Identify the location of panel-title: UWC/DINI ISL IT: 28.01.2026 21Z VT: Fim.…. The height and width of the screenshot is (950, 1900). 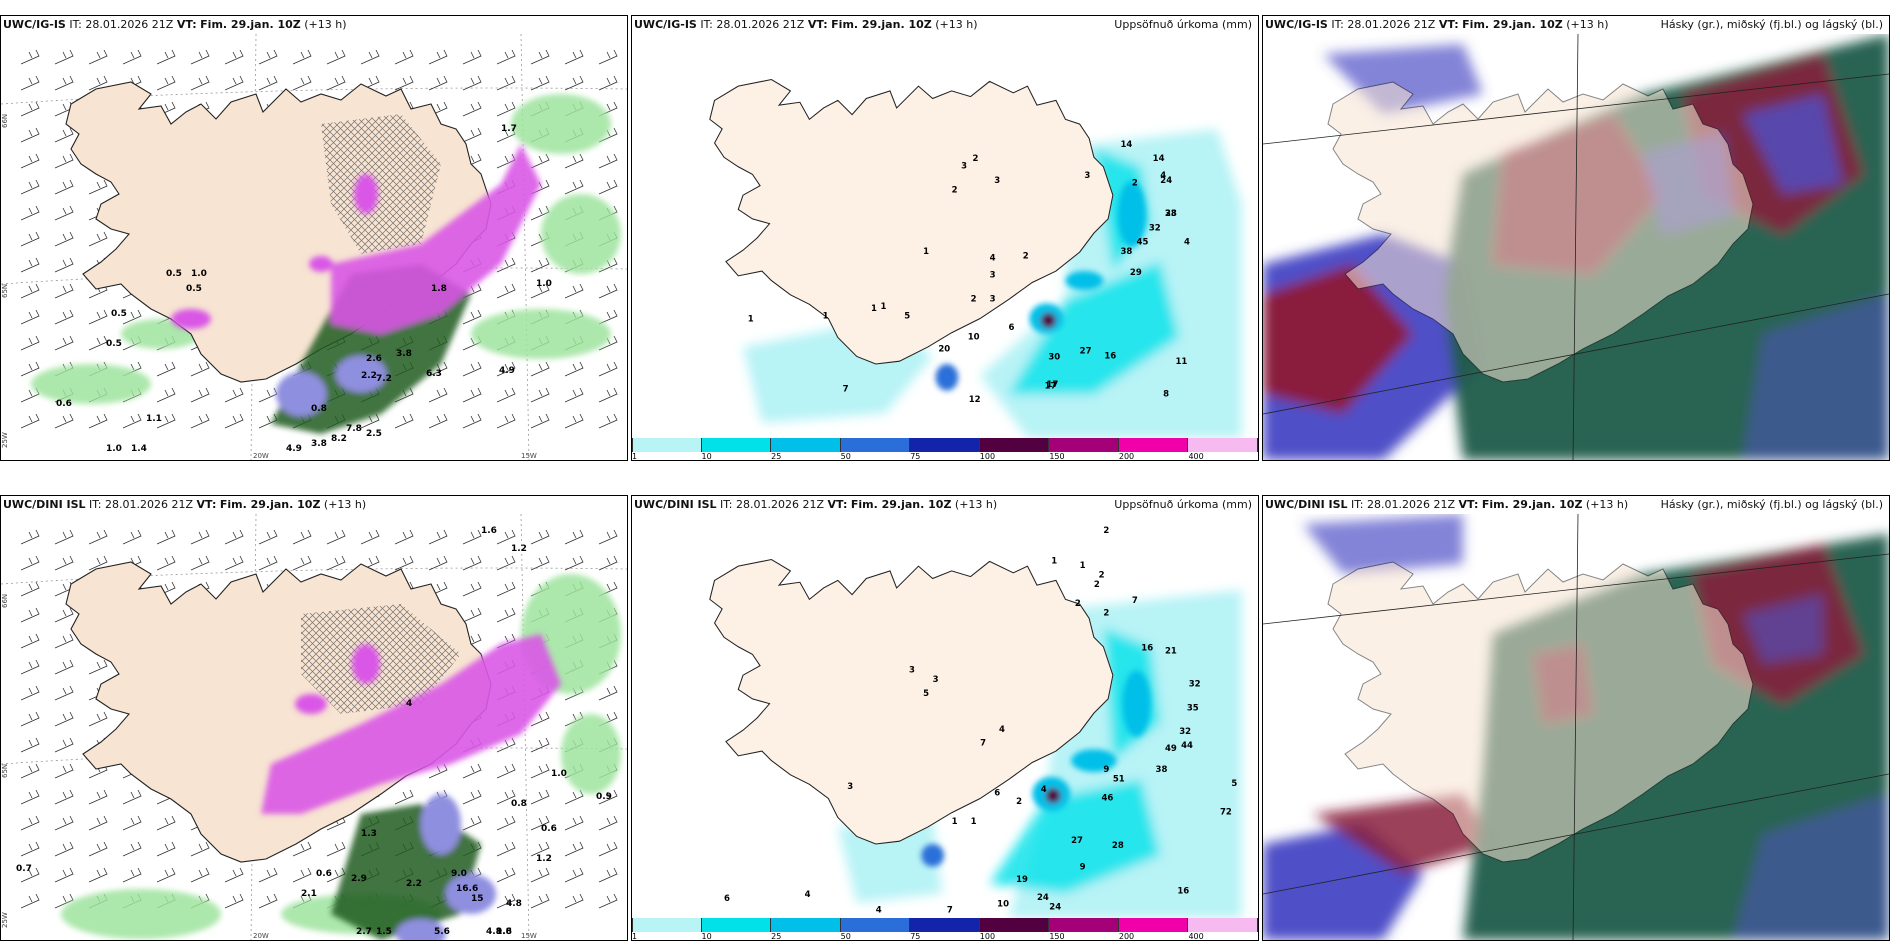
(185, 504).